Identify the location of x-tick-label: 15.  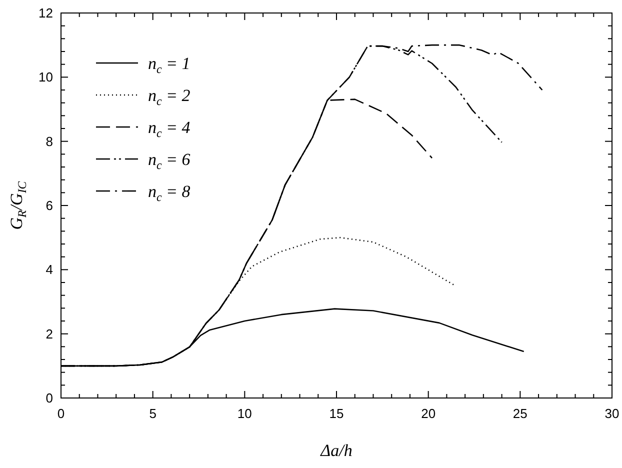
(336, 413).